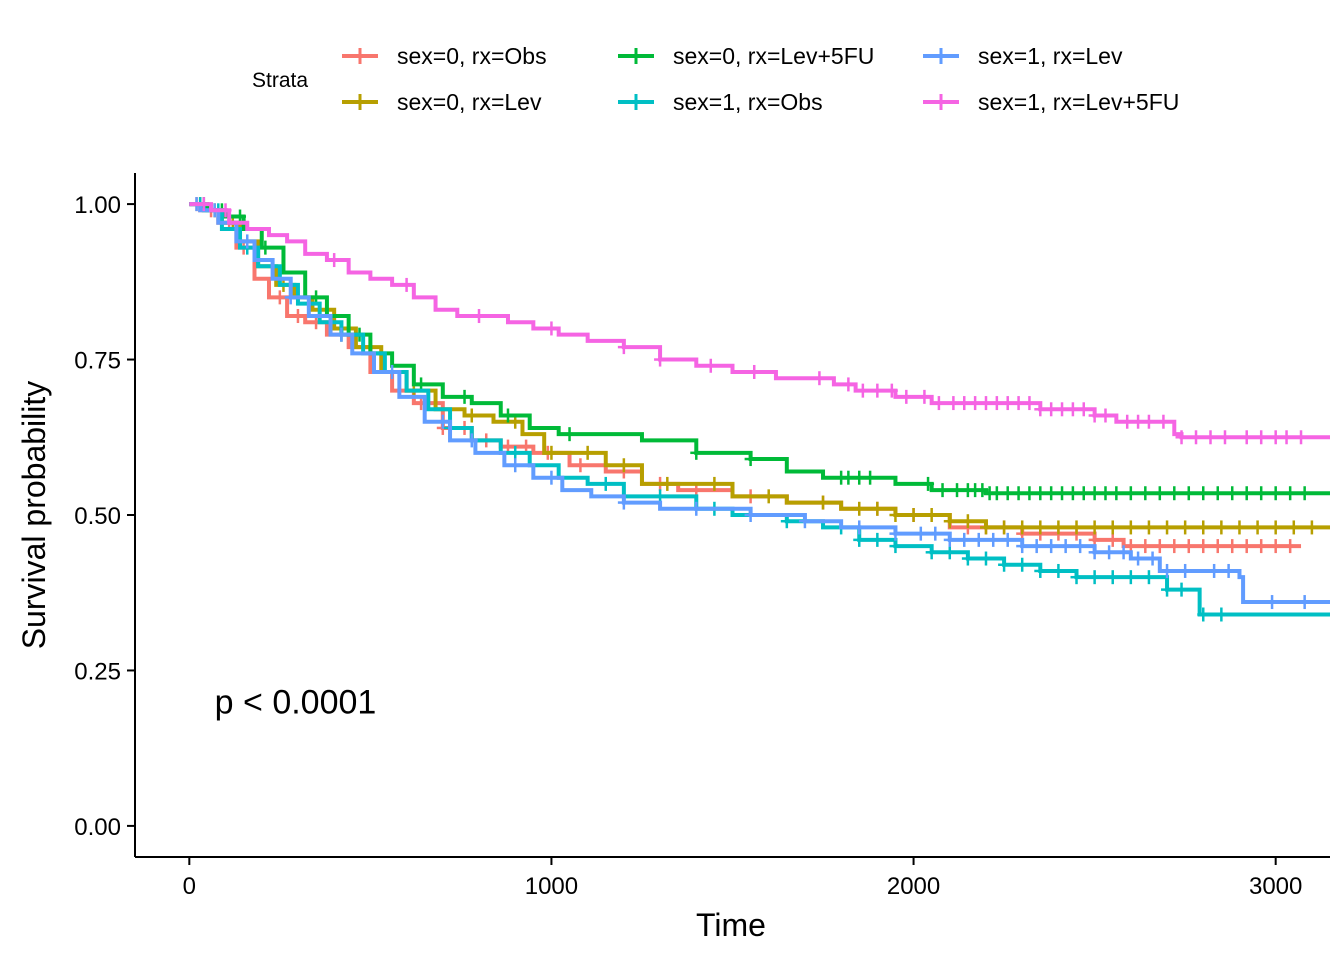 The width and height of the screenshot is (1344, 960). What do you see at coordinates (296, 703) in the screenshot?
I see `p-value-annotation: p < 0.0001` at bounding box center [296, 703].